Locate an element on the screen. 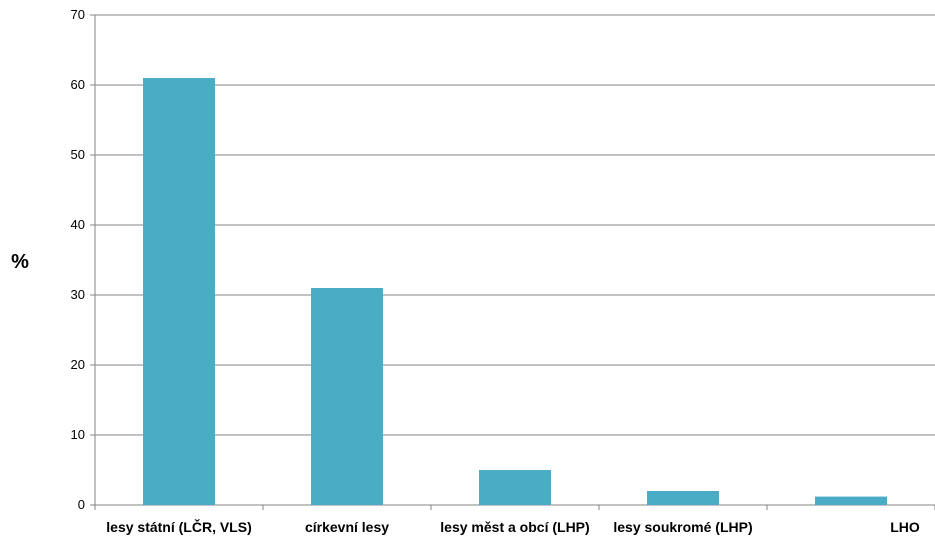  y-tick-label: 50 is located at coordinates (78, 154).